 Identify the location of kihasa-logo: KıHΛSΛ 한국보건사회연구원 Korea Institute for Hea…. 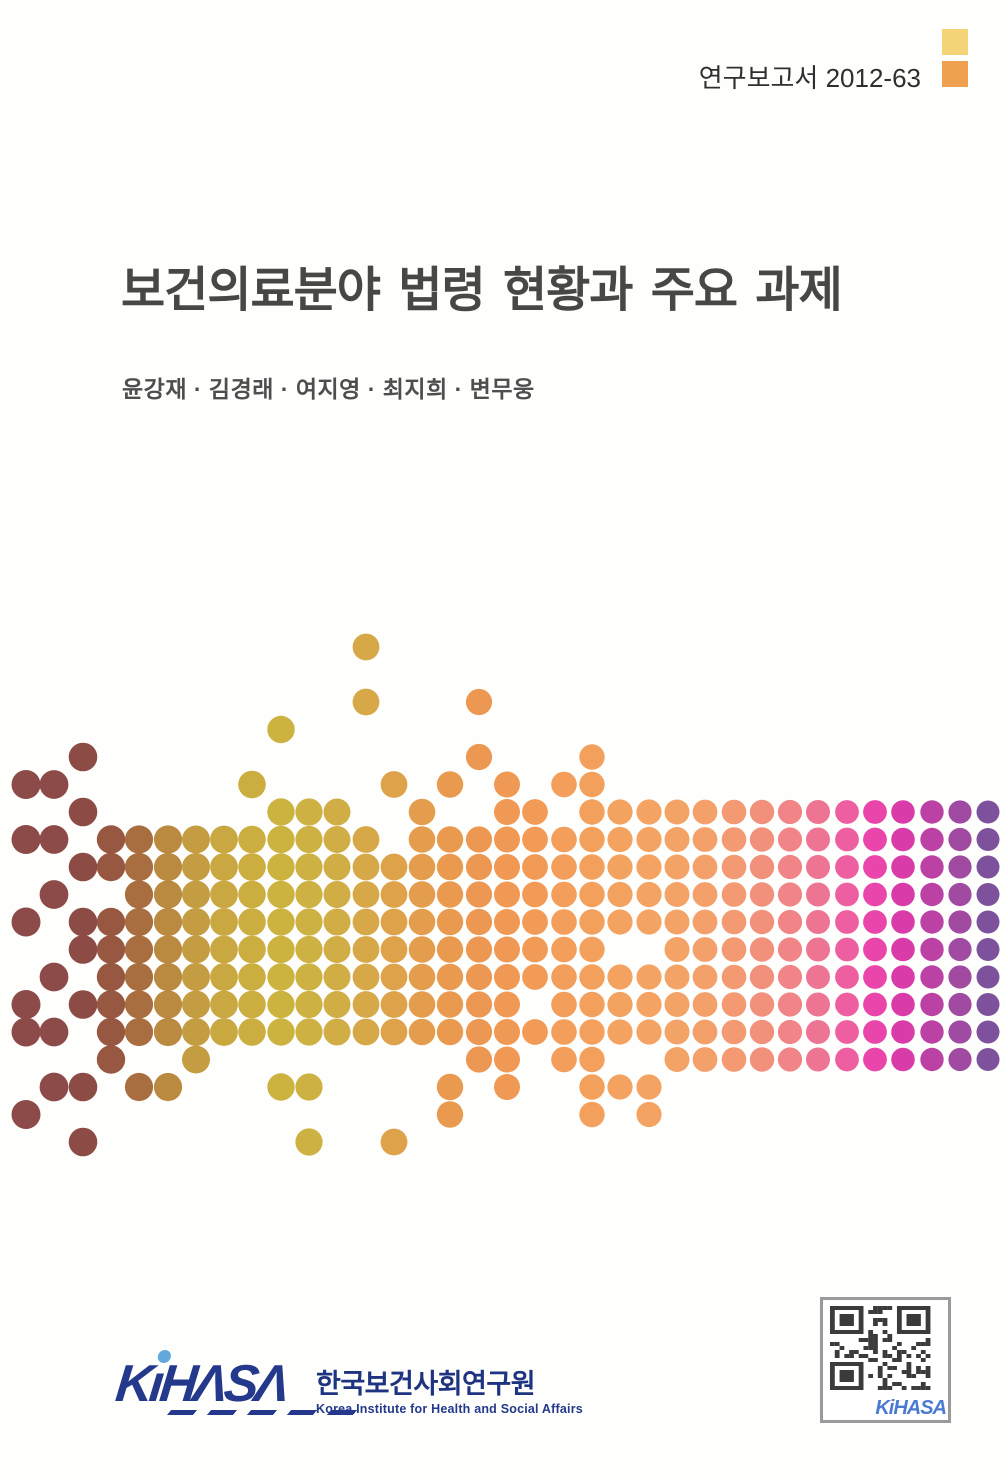
(349, 1389).